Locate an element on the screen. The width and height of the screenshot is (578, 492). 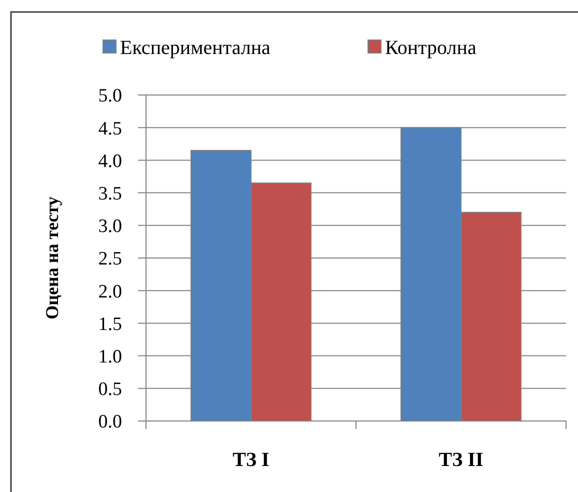
y-tick-label: 4.5 is located at coordinates (110, 129).